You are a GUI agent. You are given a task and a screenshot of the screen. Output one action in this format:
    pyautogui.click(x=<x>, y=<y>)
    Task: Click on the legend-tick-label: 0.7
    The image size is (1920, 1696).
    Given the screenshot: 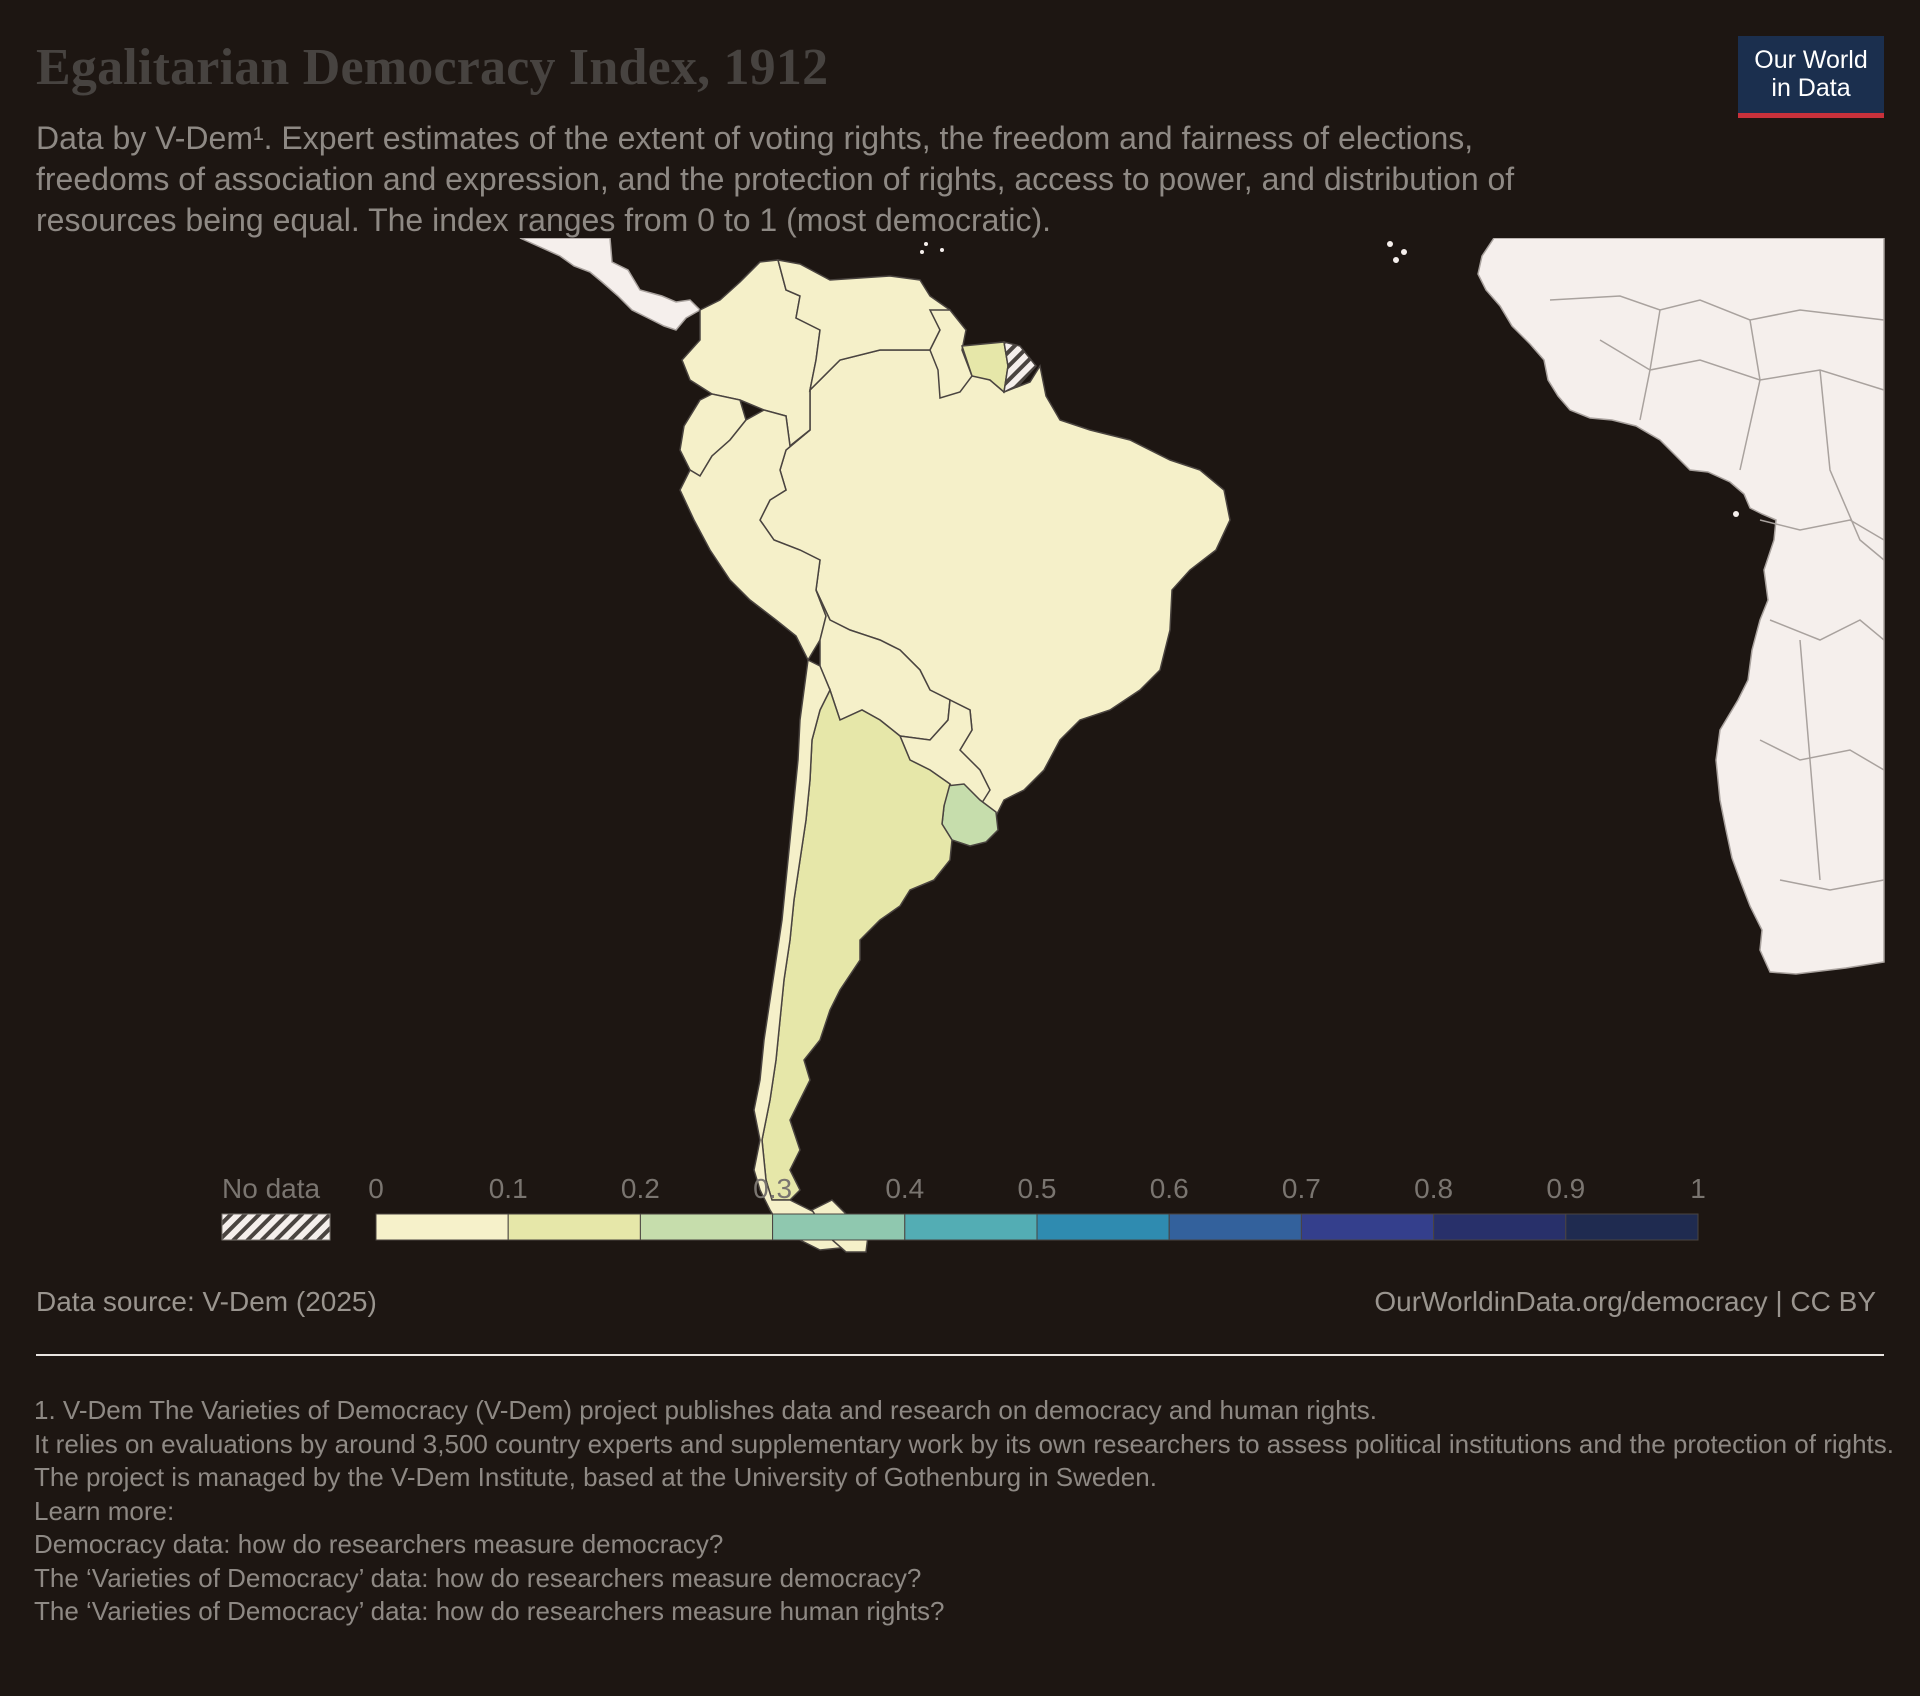 What is the action you would take?
    pyautogui.click(x=1301, y=1188)
    